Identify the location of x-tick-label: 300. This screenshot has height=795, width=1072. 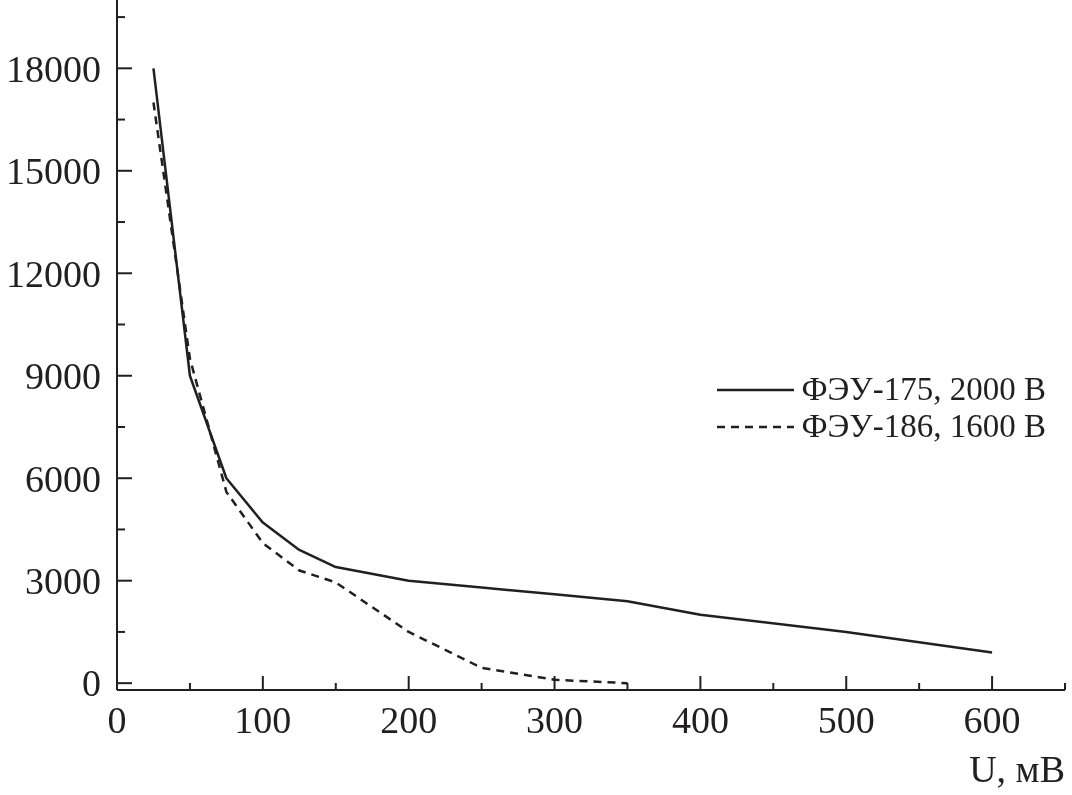
(555, 720).